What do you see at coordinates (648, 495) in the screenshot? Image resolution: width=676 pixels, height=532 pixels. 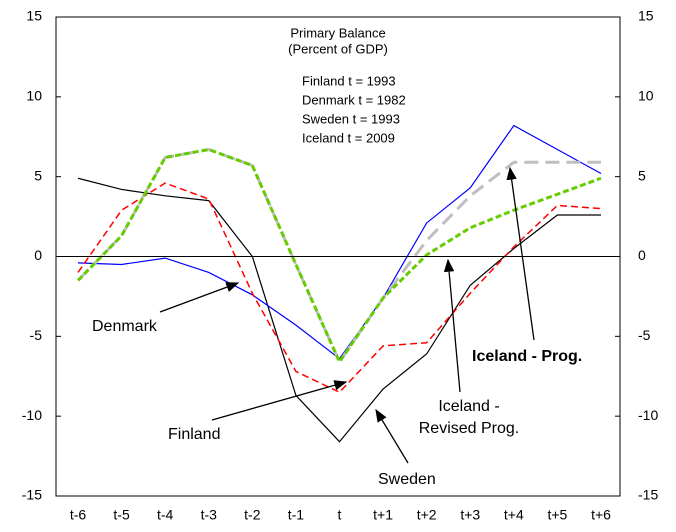 I see `y2-tick-label: -15` at bounding box center [648, 495].